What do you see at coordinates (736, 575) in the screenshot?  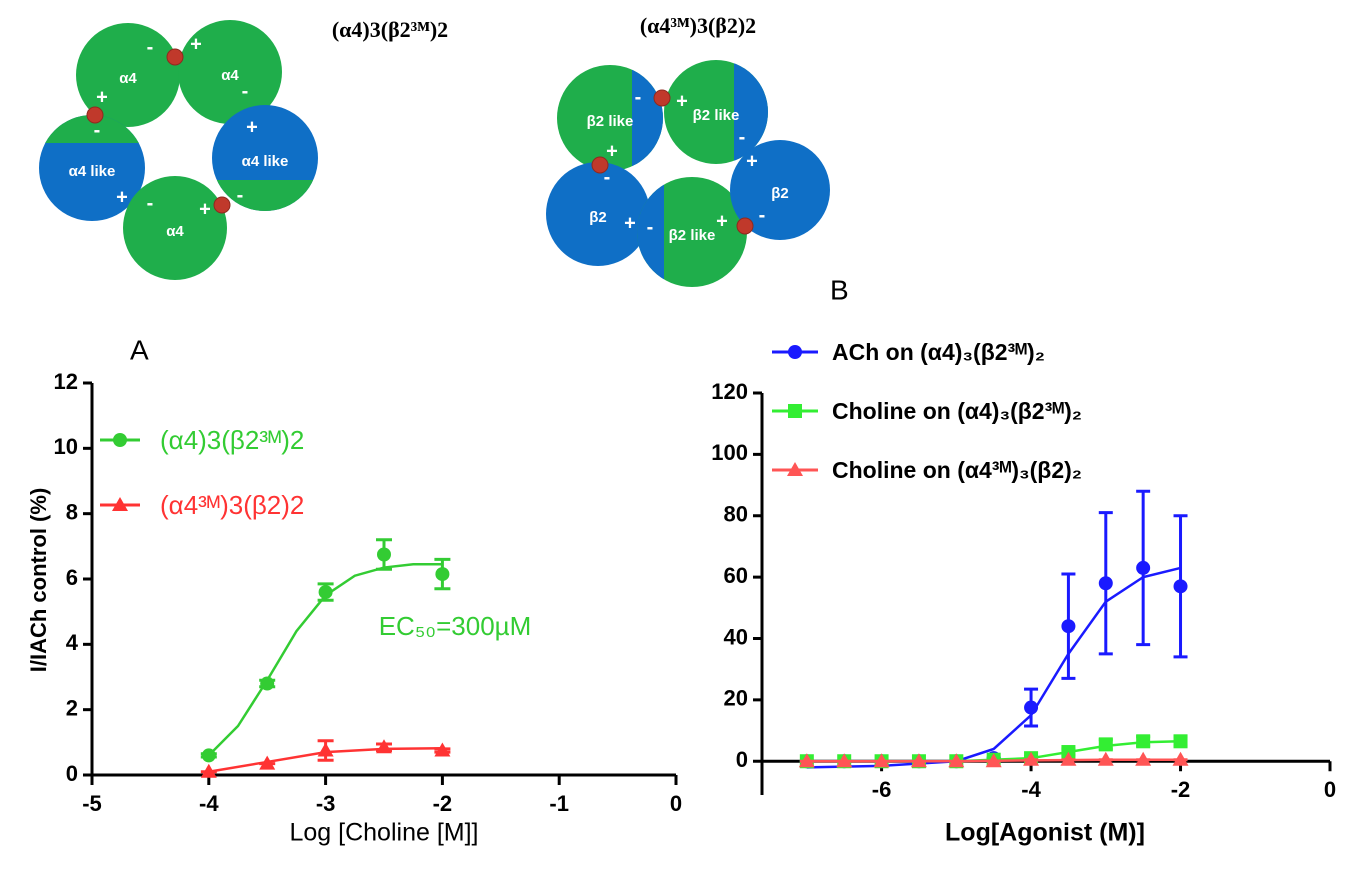 I see `y-tick-label: 60` at bounding box center [736, 575].